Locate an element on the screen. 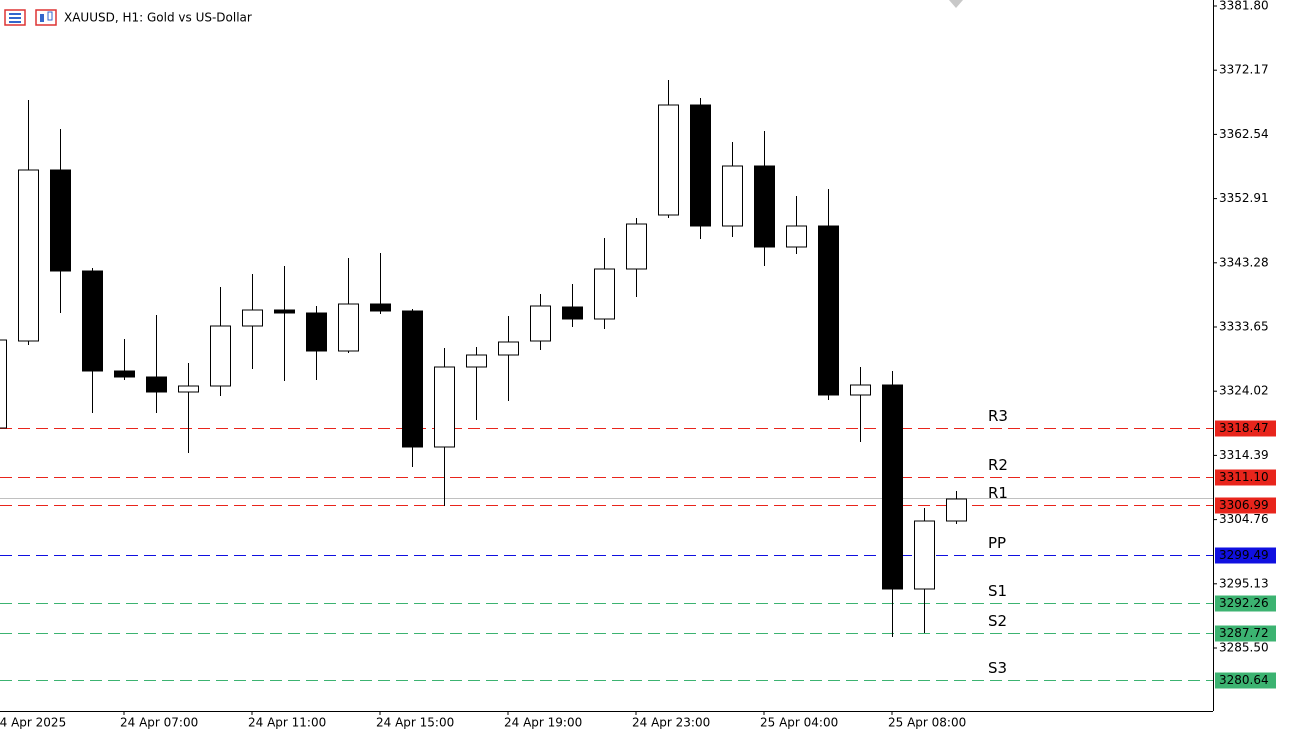  chart-title: XAUUSD, H1: Gold vs US-Dollar is located at coordinates (158, 18).